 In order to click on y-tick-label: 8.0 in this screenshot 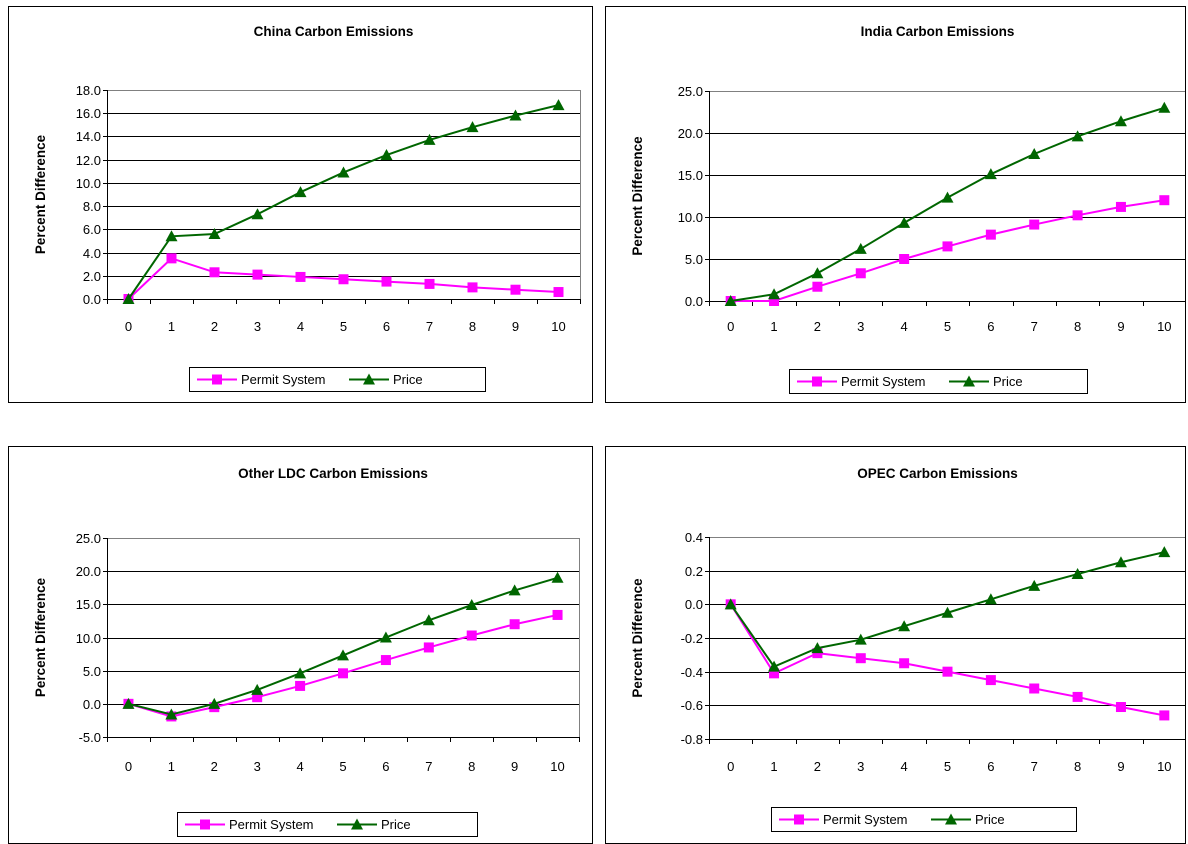, I will do `click(92, 206)`.